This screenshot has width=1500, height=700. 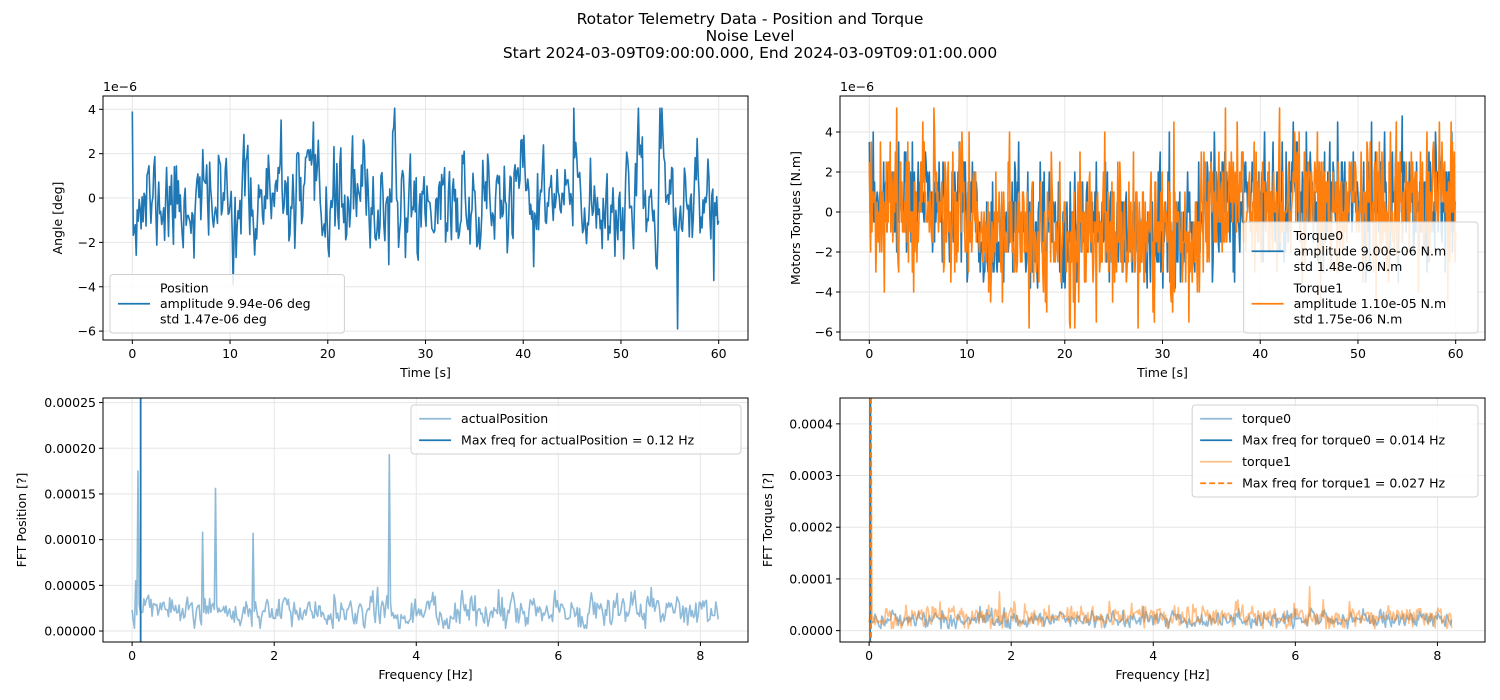 I want to click on y-tick-label: 0.00015, so click(x=70, y=493).